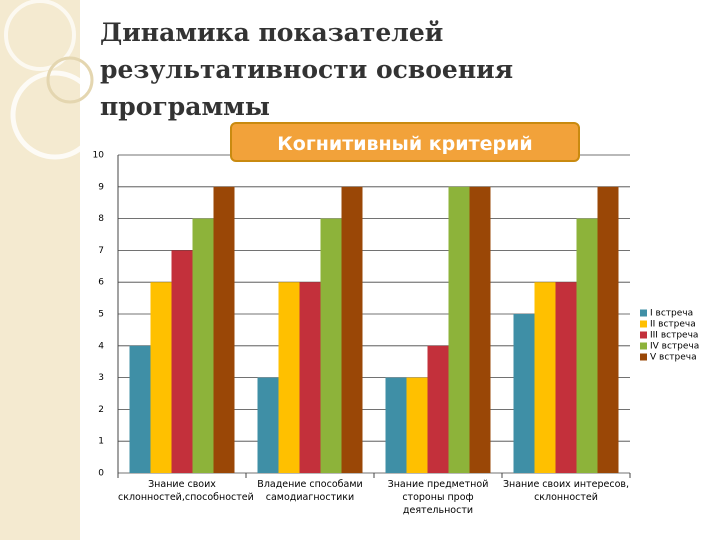 This screenshot has width=720, height=540. What do you see at coordinates (101, 346) in the screenshot?
I see `y-tick-label: 4` at bounding box center [101, 346].